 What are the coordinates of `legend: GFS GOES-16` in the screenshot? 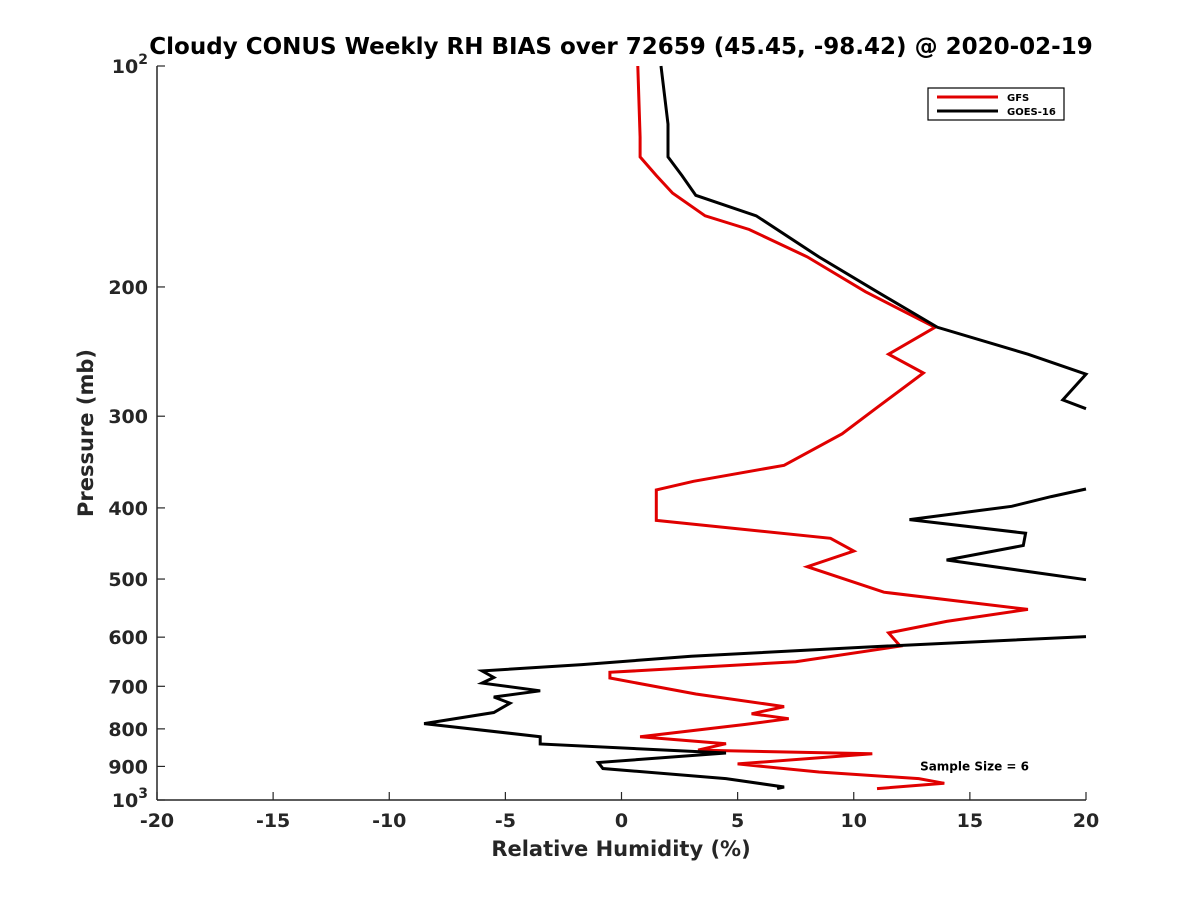 It's located at (996, 104).